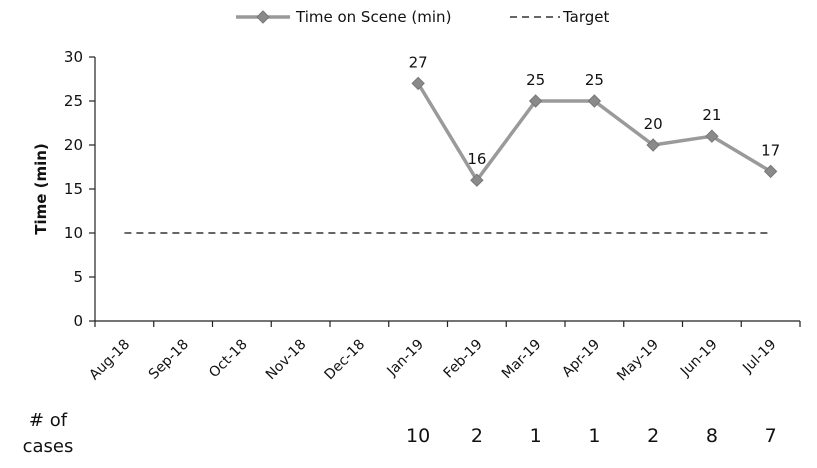 The width and height of the screenshot is (817, 468). What do you see at coordinates (373, 17) in the screenshot?
I see `legend-label-time-on-scene: Time on Scene (min)` at bounding box center [373, 17].